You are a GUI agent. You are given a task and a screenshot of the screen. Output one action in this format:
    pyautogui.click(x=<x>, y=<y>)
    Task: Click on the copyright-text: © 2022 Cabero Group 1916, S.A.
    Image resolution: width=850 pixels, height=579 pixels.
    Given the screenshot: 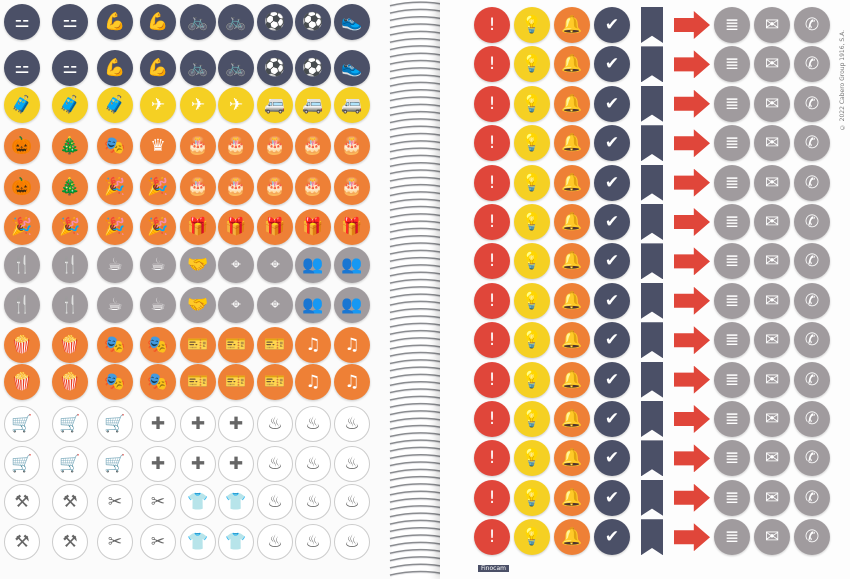 What is the action you would take?
    pyautogui.click(x=842, y=80)
    